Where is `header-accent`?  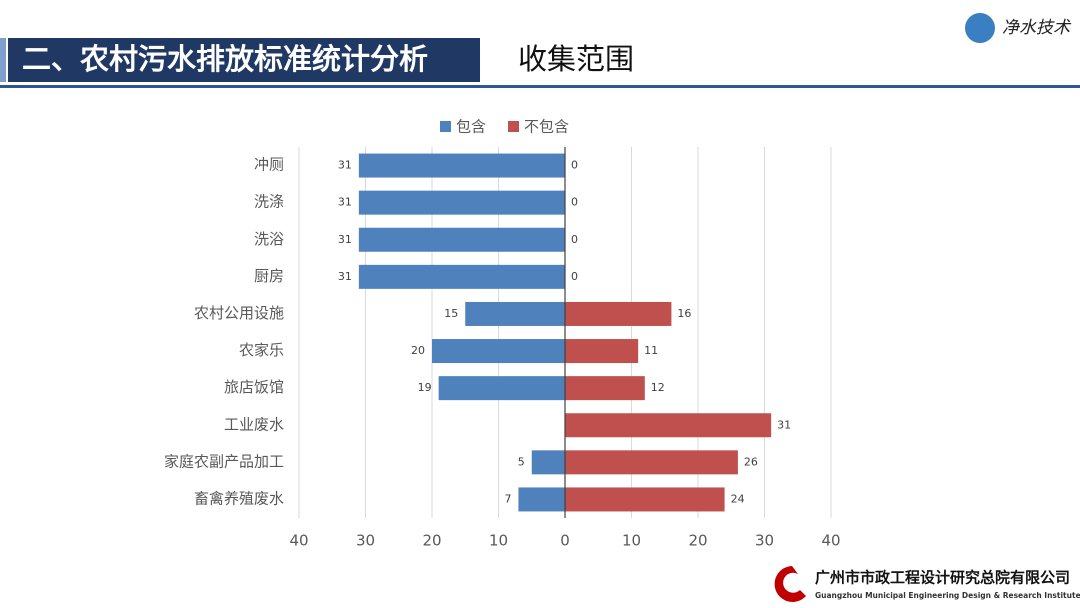
header-accent is located at coordinates (3, 60).